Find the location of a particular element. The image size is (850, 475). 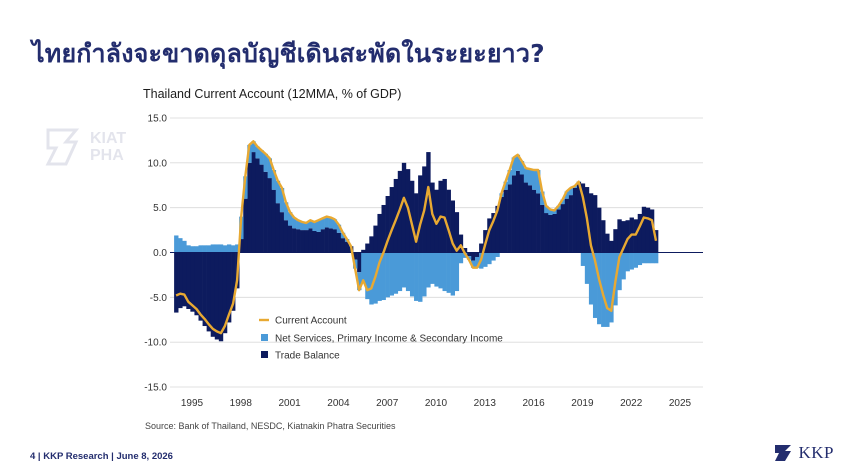

kkp-logo: KKP is located at coordinates (803, 453).